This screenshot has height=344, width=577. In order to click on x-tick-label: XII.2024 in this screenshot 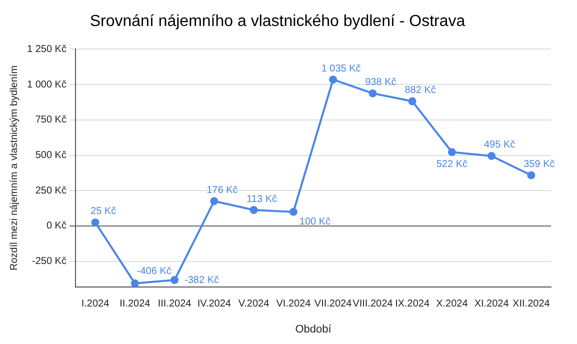, I will do `click(531, 304)`.